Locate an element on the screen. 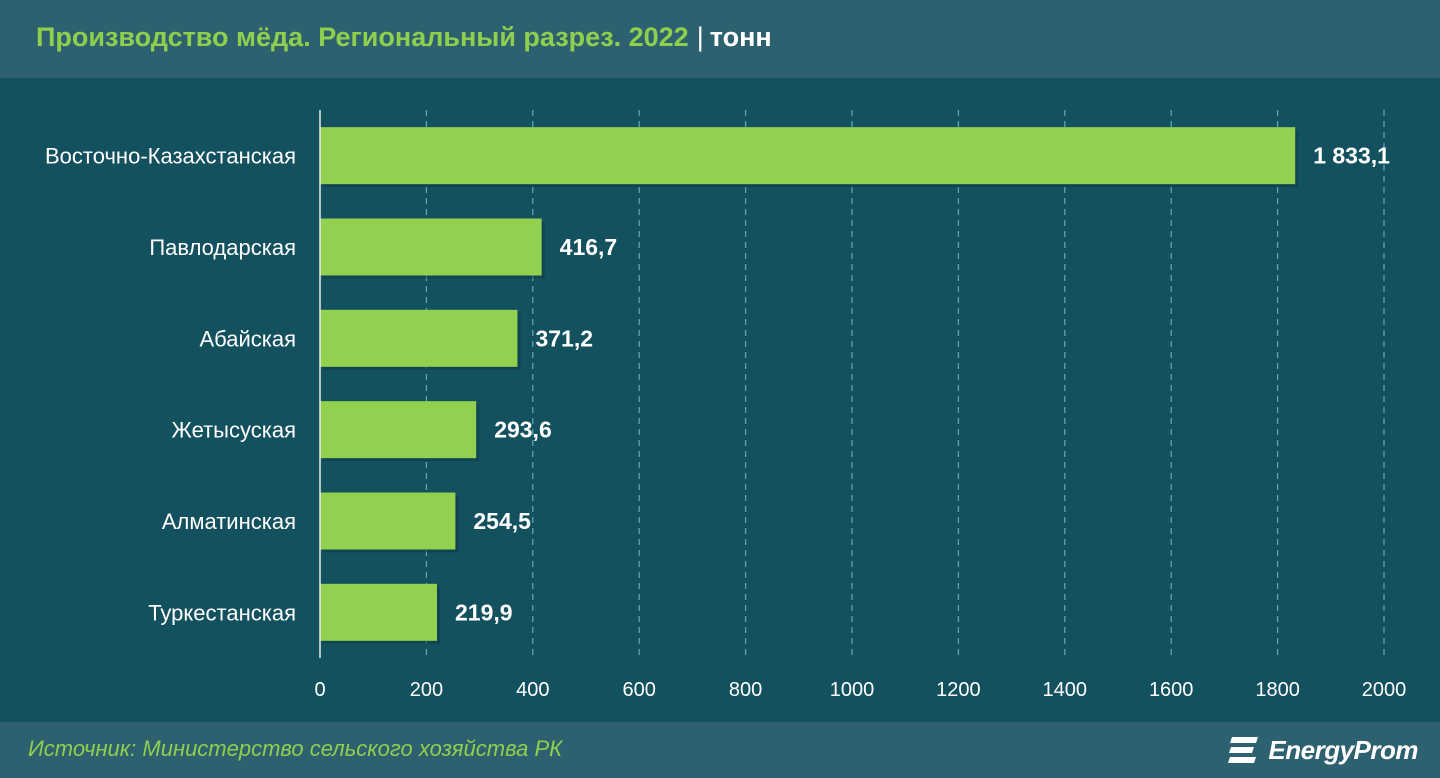 This screenshot has width=1440, height=778. x-tick-label: 400 is located at coordinates (532, 690).